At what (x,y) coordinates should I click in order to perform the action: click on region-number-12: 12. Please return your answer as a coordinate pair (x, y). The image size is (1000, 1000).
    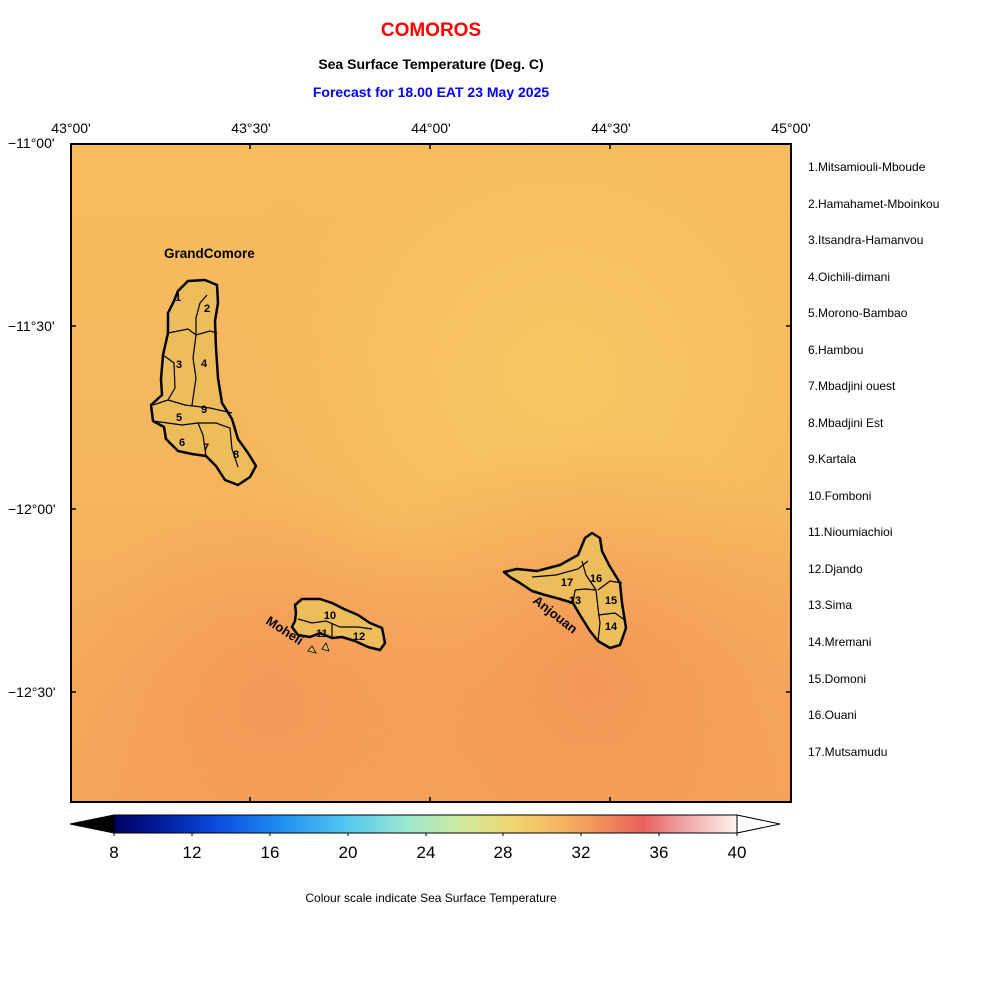
    Looking at the image, I should click on (359, 637).